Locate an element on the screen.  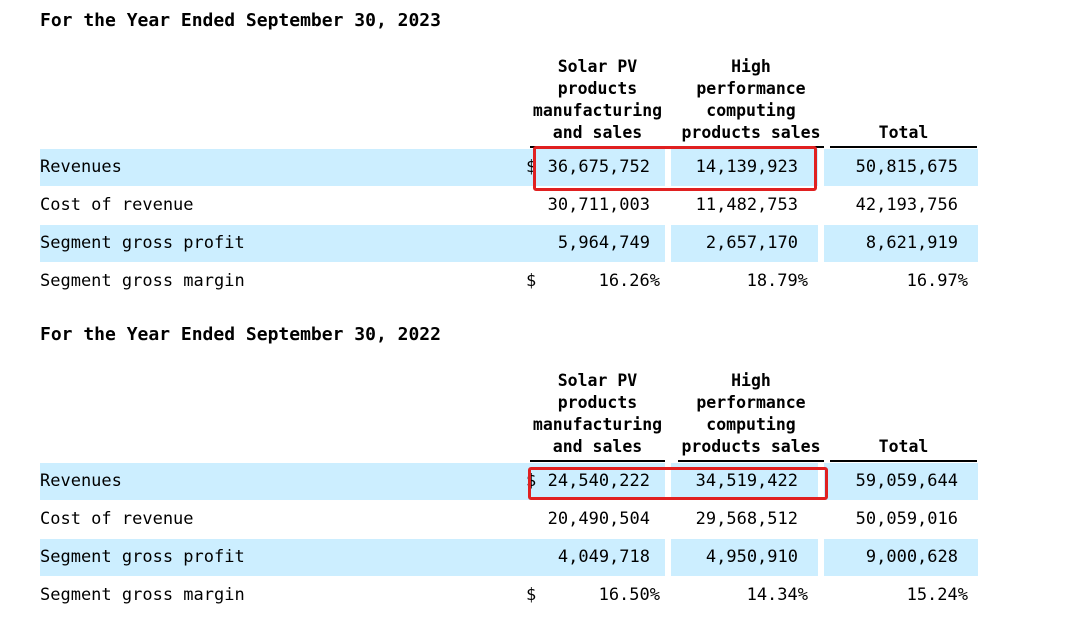
value-solar: 24,540,222 is located at coordinates (598, 481).